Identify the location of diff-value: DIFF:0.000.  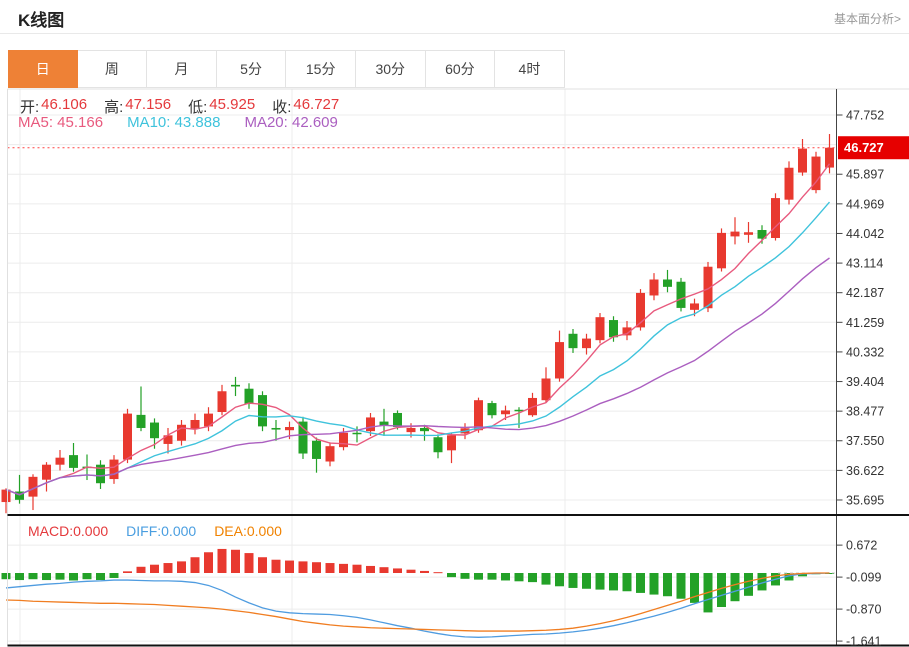
(161, 531).